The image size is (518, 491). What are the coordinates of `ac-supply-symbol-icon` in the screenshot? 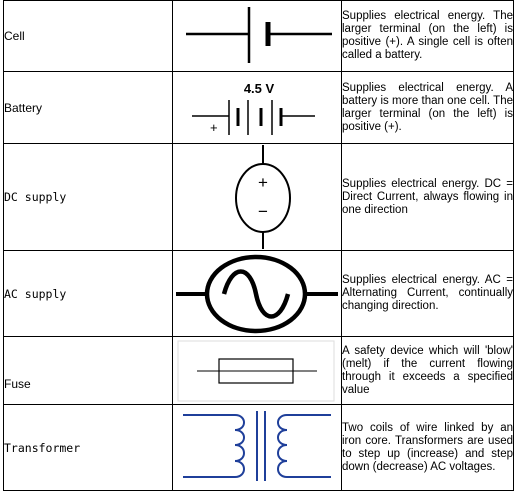 It's located at (257, 293).